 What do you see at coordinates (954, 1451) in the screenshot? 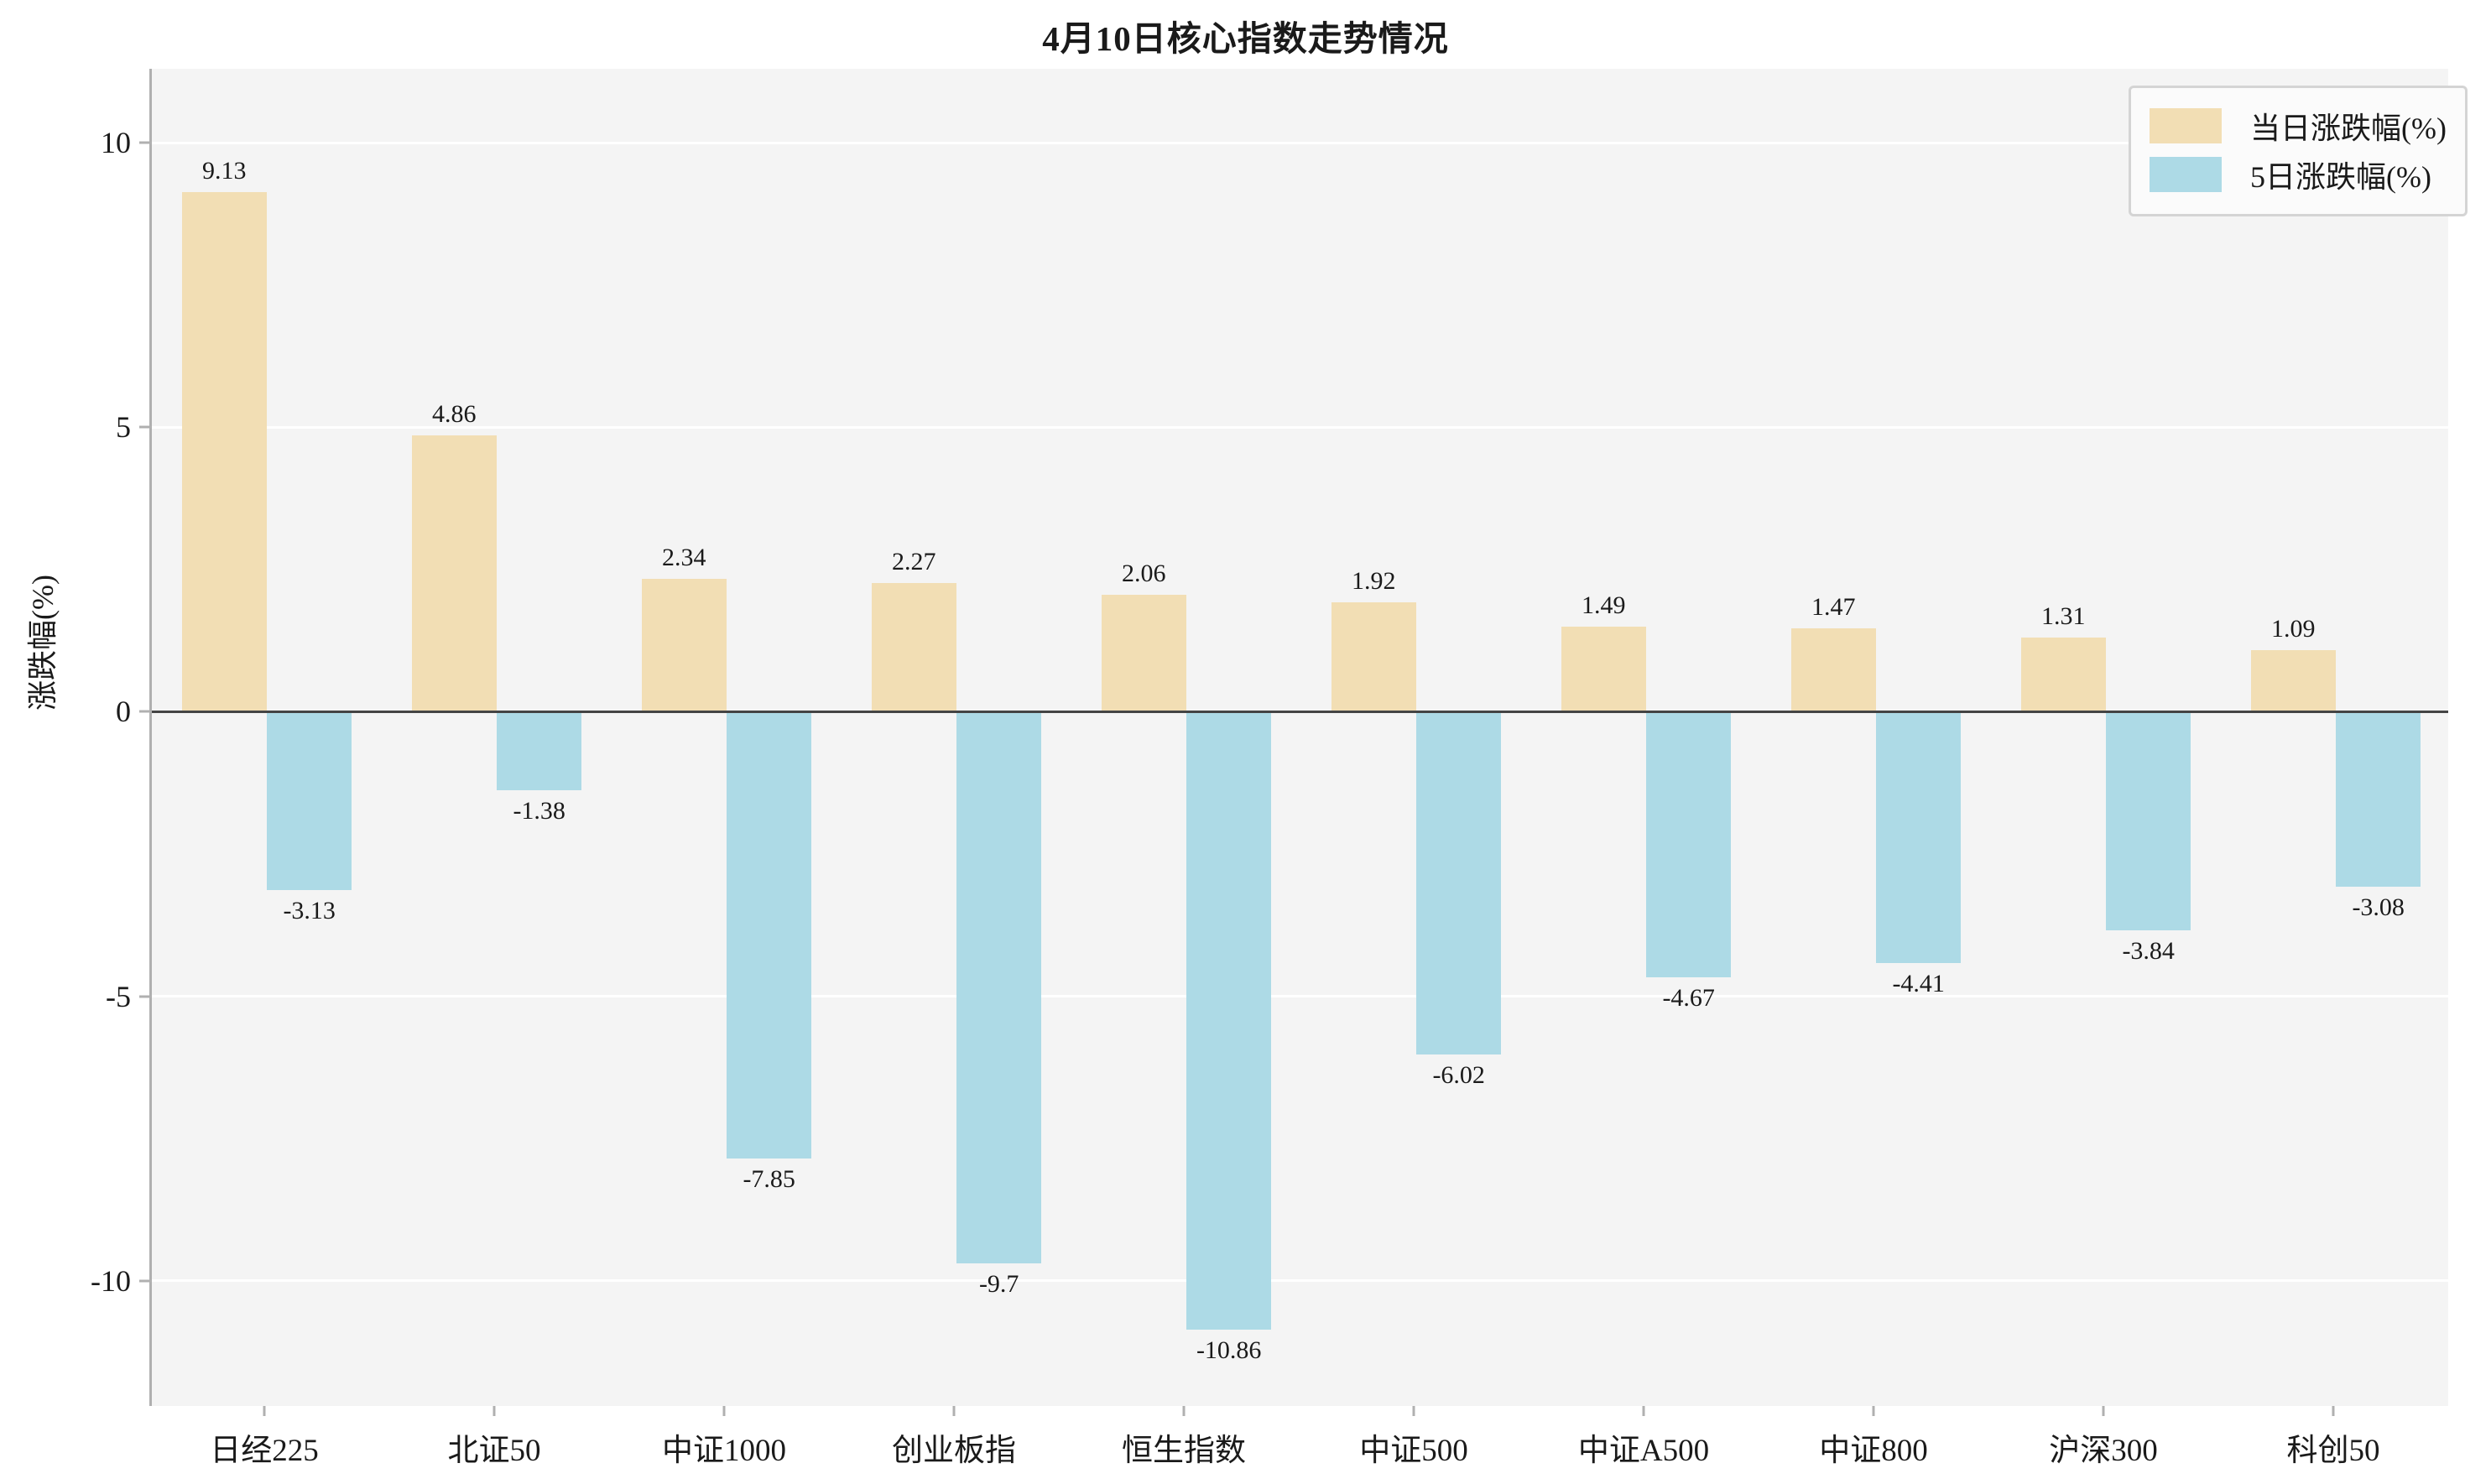
I see `x-tick-label: 创业板指` at bounding box center [954, 1451].